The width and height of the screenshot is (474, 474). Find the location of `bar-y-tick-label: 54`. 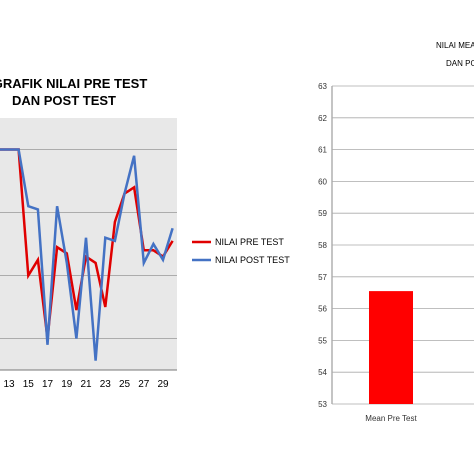

bar-y-tick-label: 54 is located at coordinates (322, 372).